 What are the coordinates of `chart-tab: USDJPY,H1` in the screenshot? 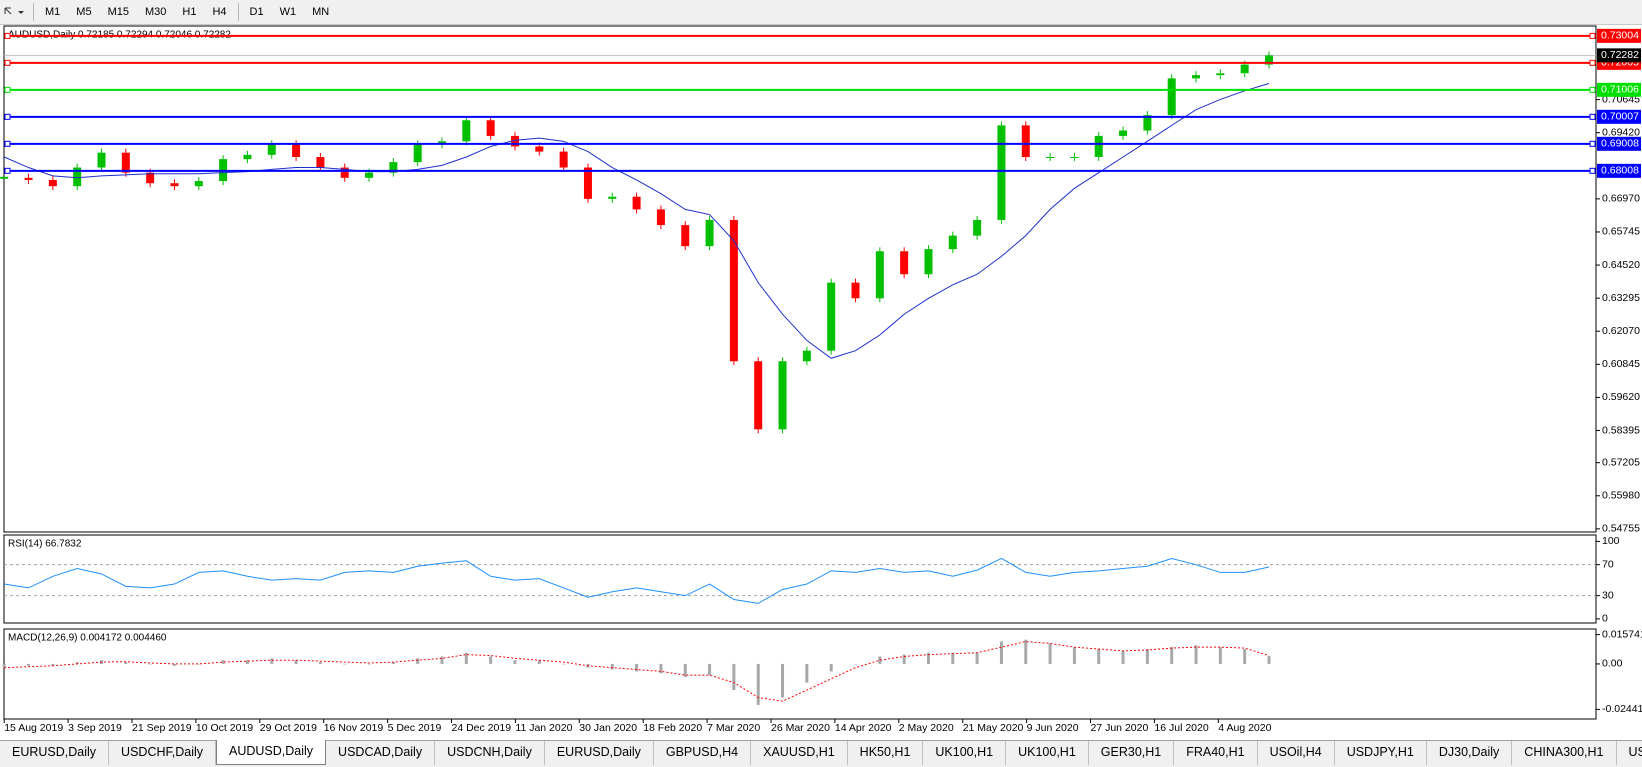 It's located at (1381, 753).